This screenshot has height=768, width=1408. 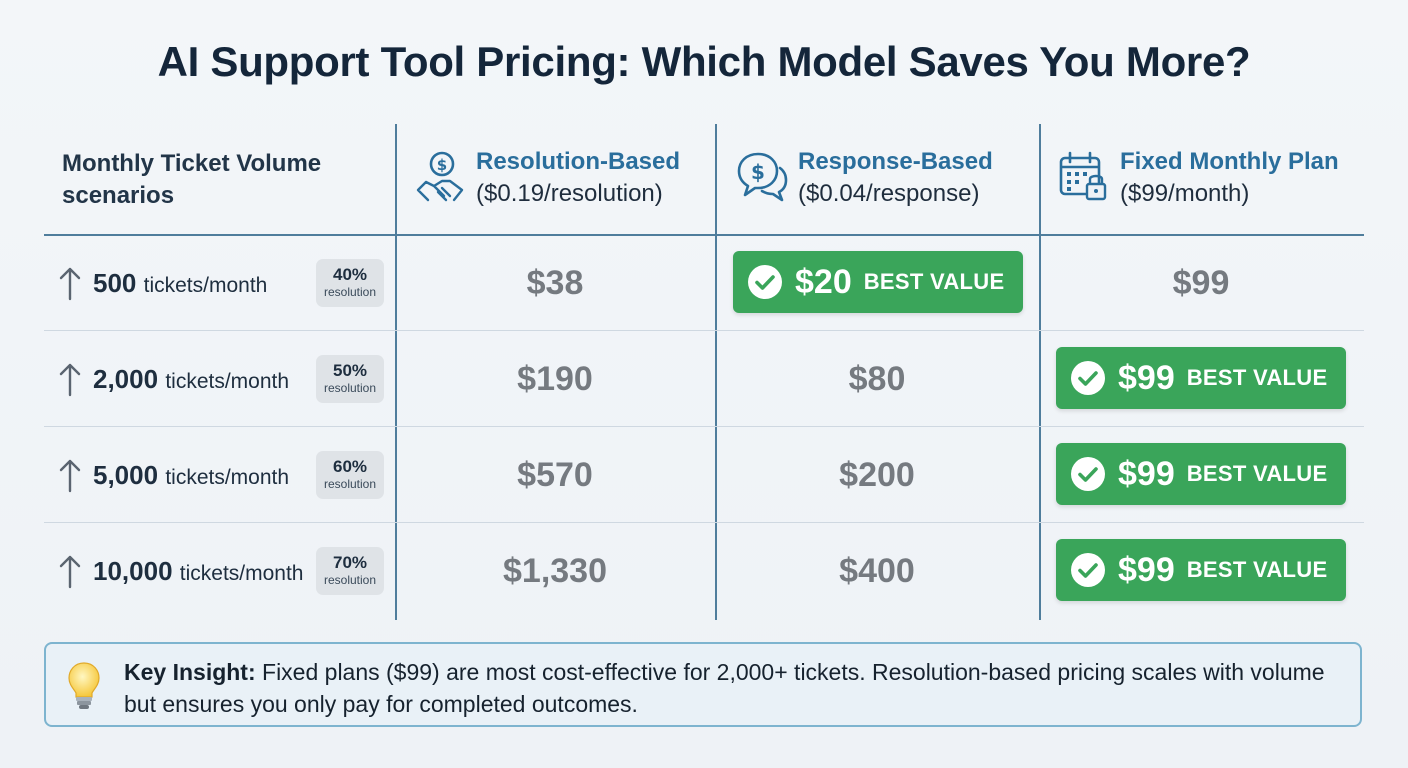 I want to click on lightbulb-icon, so click(x=84, y=685).